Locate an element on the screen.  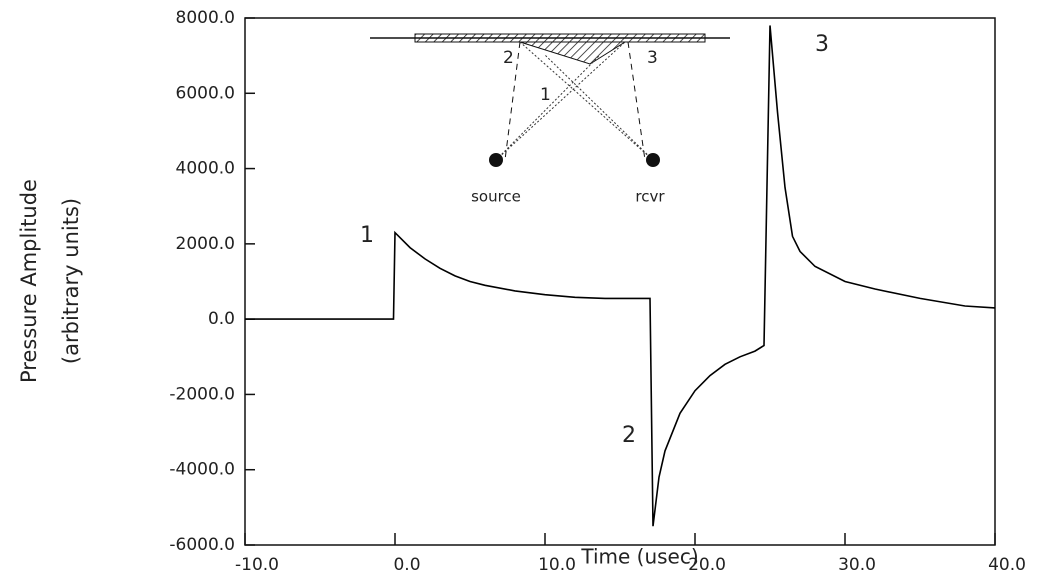
x-tick-label: 20.0 is located at coordinates (707, 565).